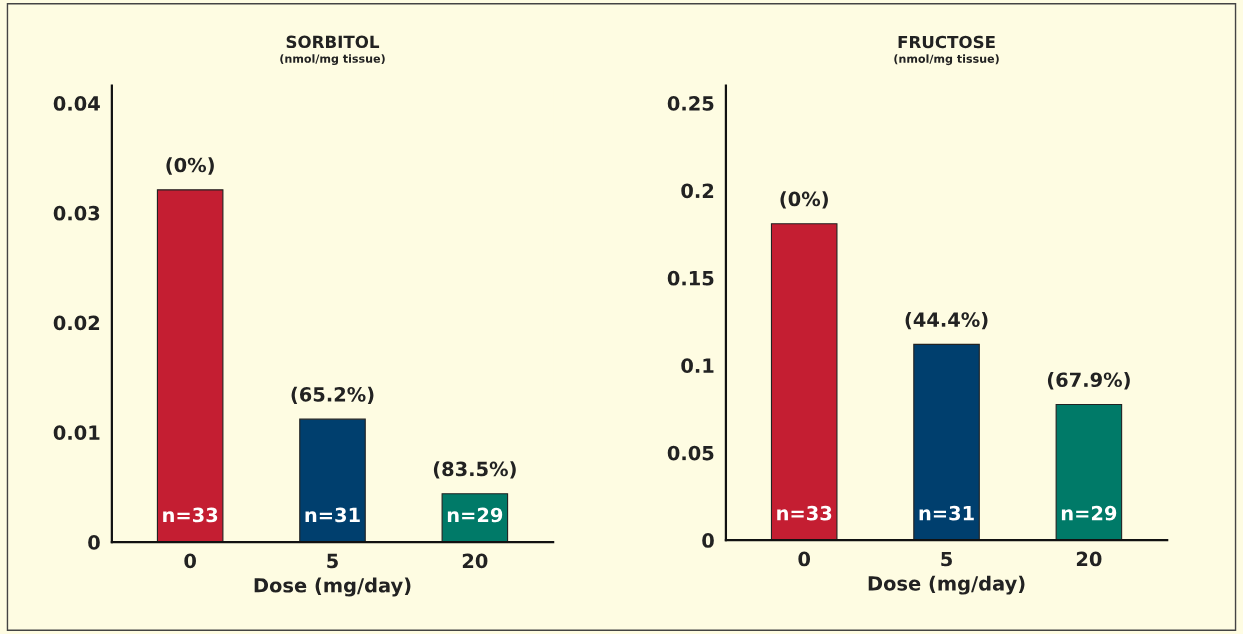 This screenshot has width=1243, height=634. What do you see at coordinates (76, 103) in the screenshot?
I see `y-tick-label: 0.04` at bounding box center [76, 103].